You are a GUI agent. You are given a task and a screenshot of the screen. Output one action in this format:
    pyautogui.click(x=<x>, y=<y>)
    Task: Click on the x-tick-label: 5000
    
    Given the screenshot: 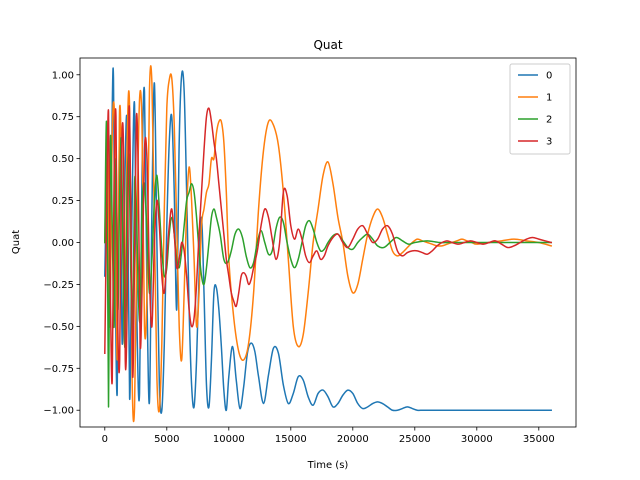 What is the action you would take?
    pyautogui.click(x=166, y=439)
    